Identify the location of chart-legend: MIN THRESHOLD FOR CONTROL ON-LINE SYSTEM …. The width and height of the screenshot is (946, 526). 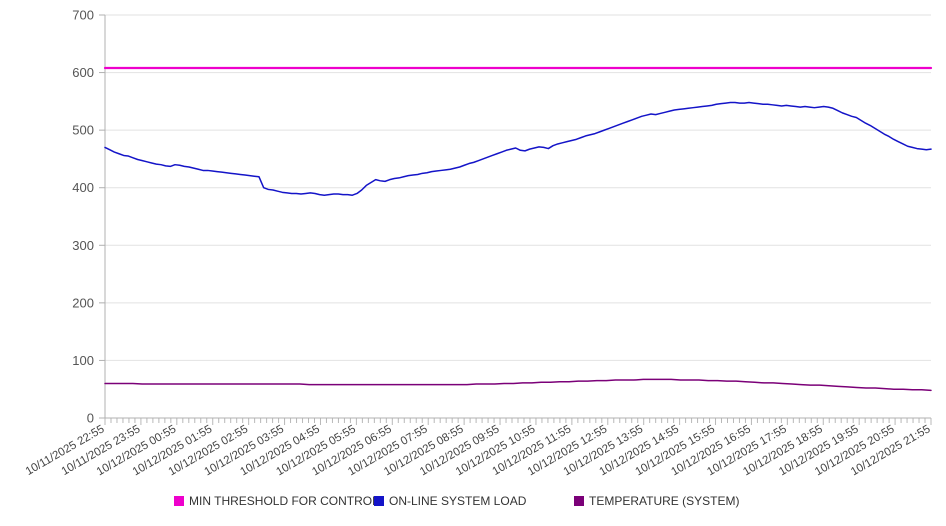
(456, 501).